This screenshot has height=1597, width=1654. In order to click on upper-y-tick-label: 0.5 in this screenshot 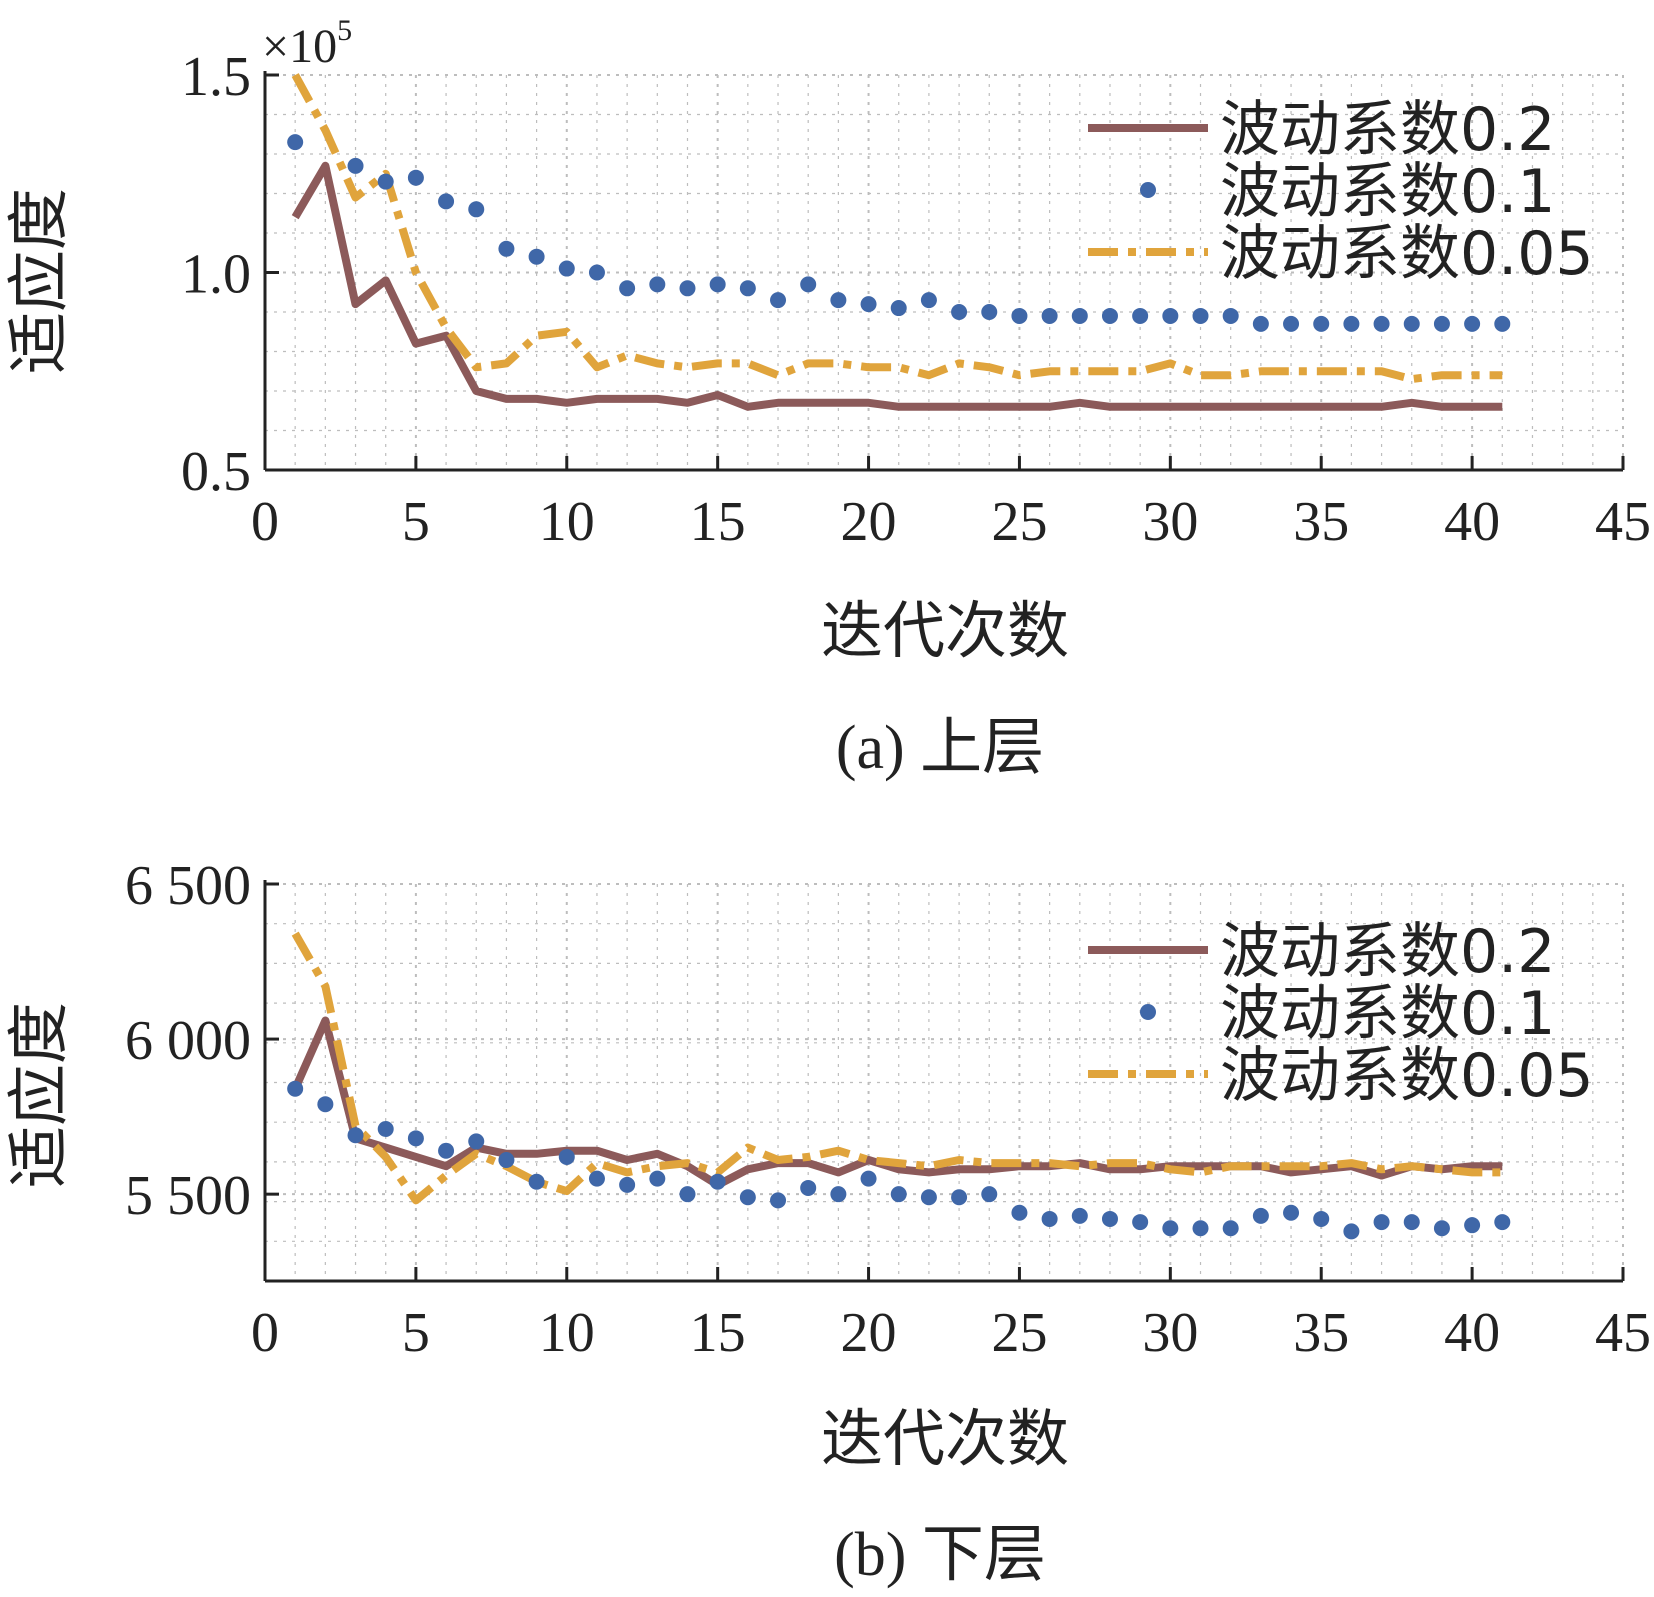, I will do `click(216, 472)`.